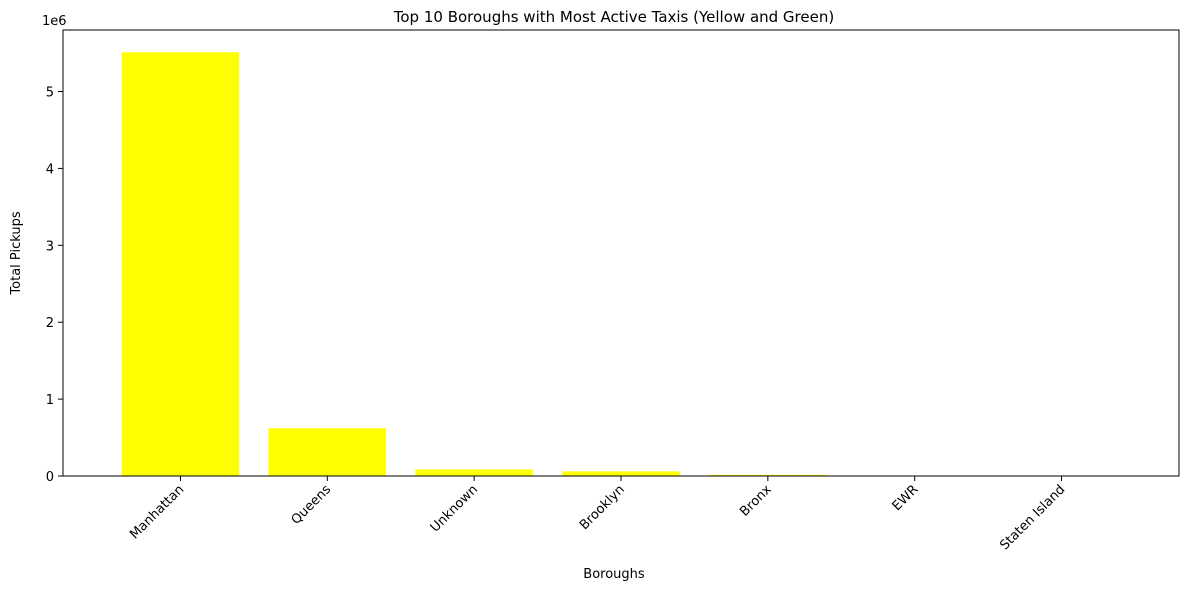  What do you see at coordinates (157, 512) in the screenshot?
I see `x-tick-label: Manhattan` at bounding box center [157, 512].